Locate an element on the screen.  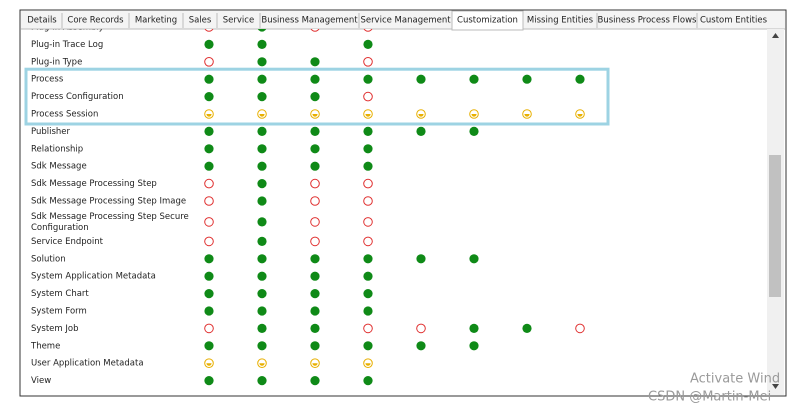
tab: Customization is located at coordinates (487, 21).